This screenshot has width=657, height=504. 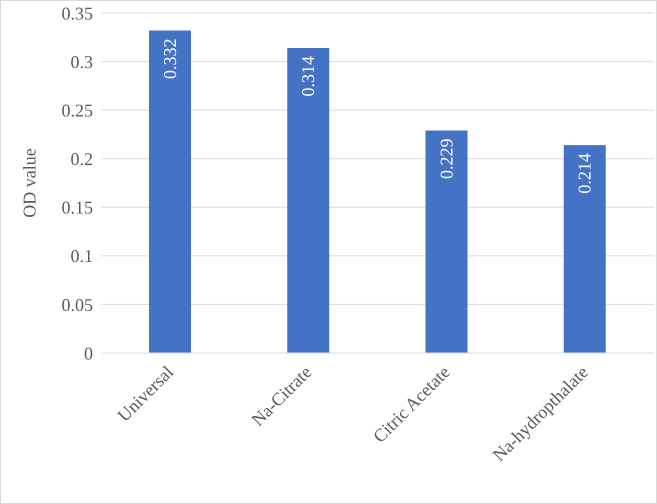 What do you see at coordinates (308, 76) in the screenshot?
I see `data-label: 0.314` at bounding box center [308, 76].